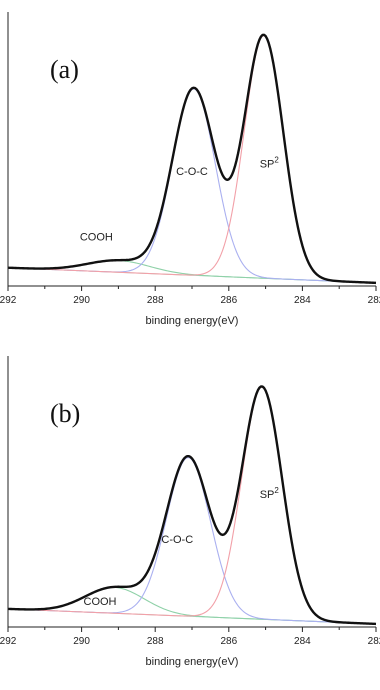 Image resolution: width=380 pixels, height=690 pixels. What do you see at coordinates (192, 271) in the screenshot?
I see `component-curve-cooh` at bounding box center [192, 271].